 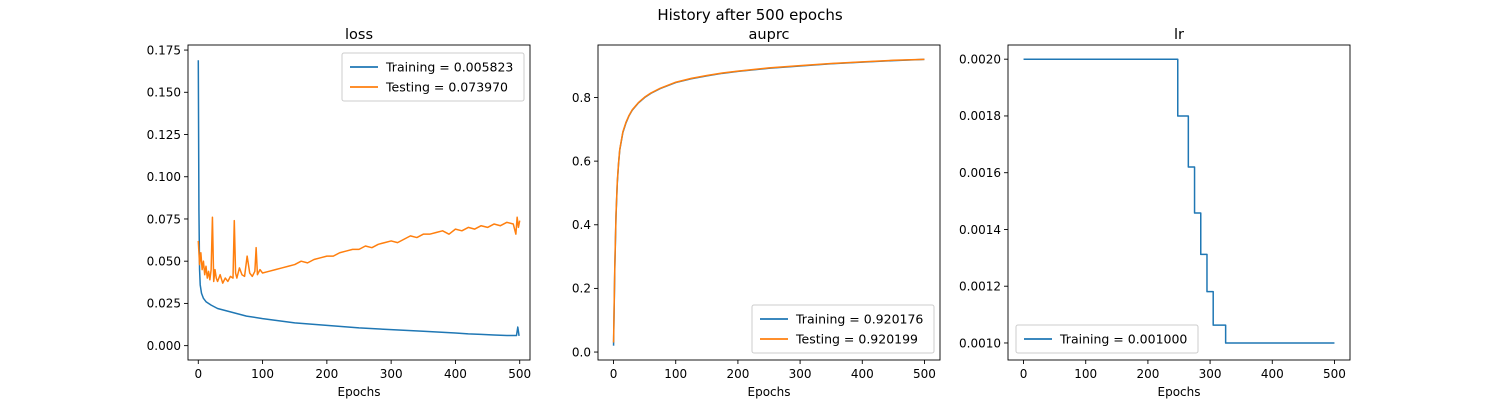 I want to click on figure-suptitle: History after 500 epochs, so click(x=749, y=15).